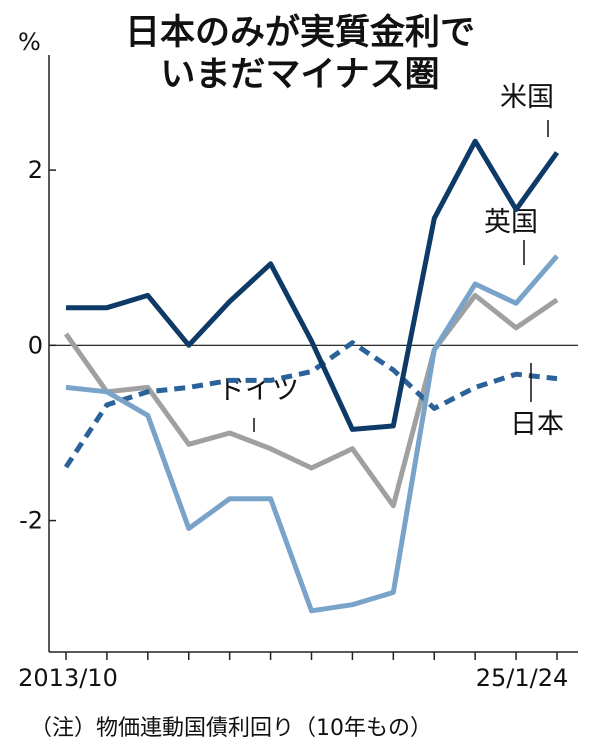 The image size is (596, 756). I want to click on series-label-uk: 英国, so click(511, 222).